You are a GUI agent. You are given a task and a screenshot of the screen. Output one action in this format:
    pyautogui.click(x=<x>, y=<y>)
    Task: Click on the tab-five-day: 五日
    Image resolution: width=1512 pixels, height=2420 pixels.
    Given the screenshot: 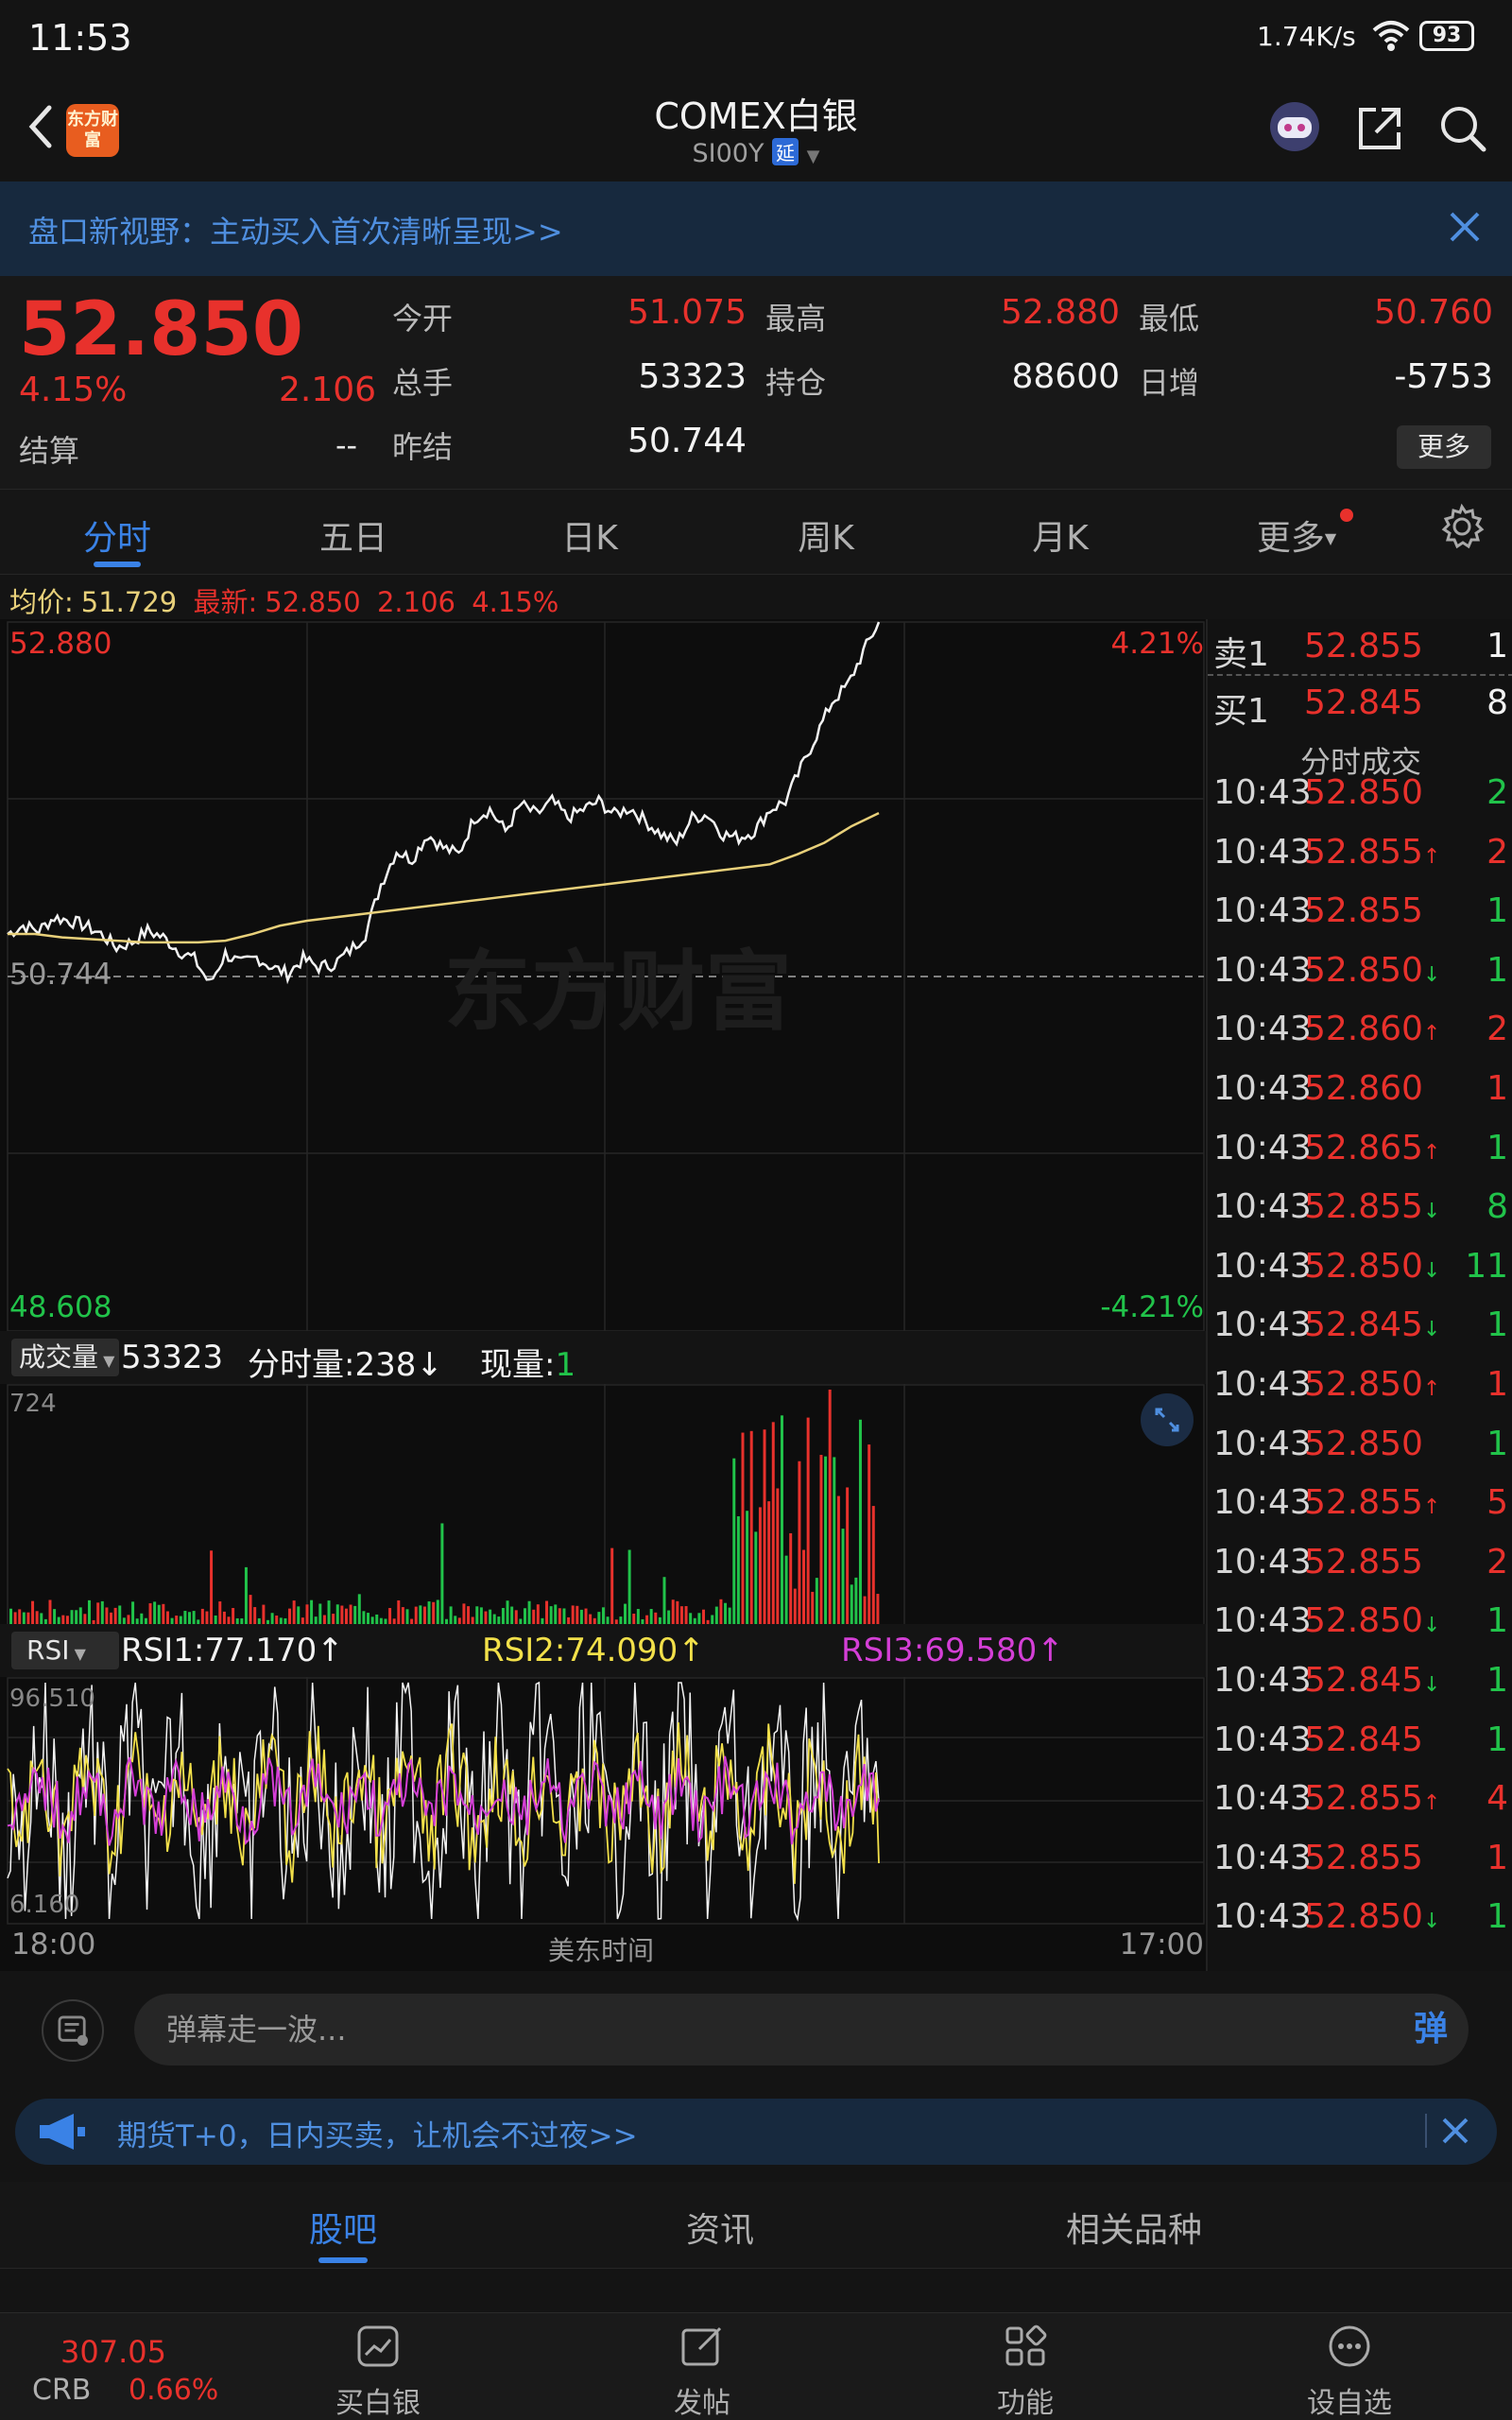 What is the action you would take?
    pyautogui.click(x=352, y=538)
    